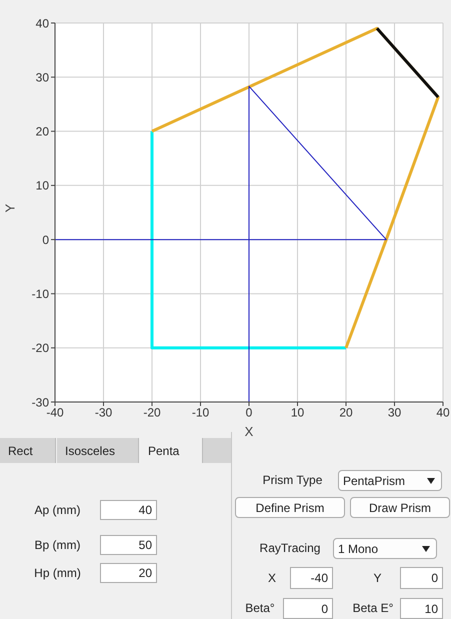 The width and height of the screenshot is (451, 619). I want to click on text: RayTracing, so click(290, 548).